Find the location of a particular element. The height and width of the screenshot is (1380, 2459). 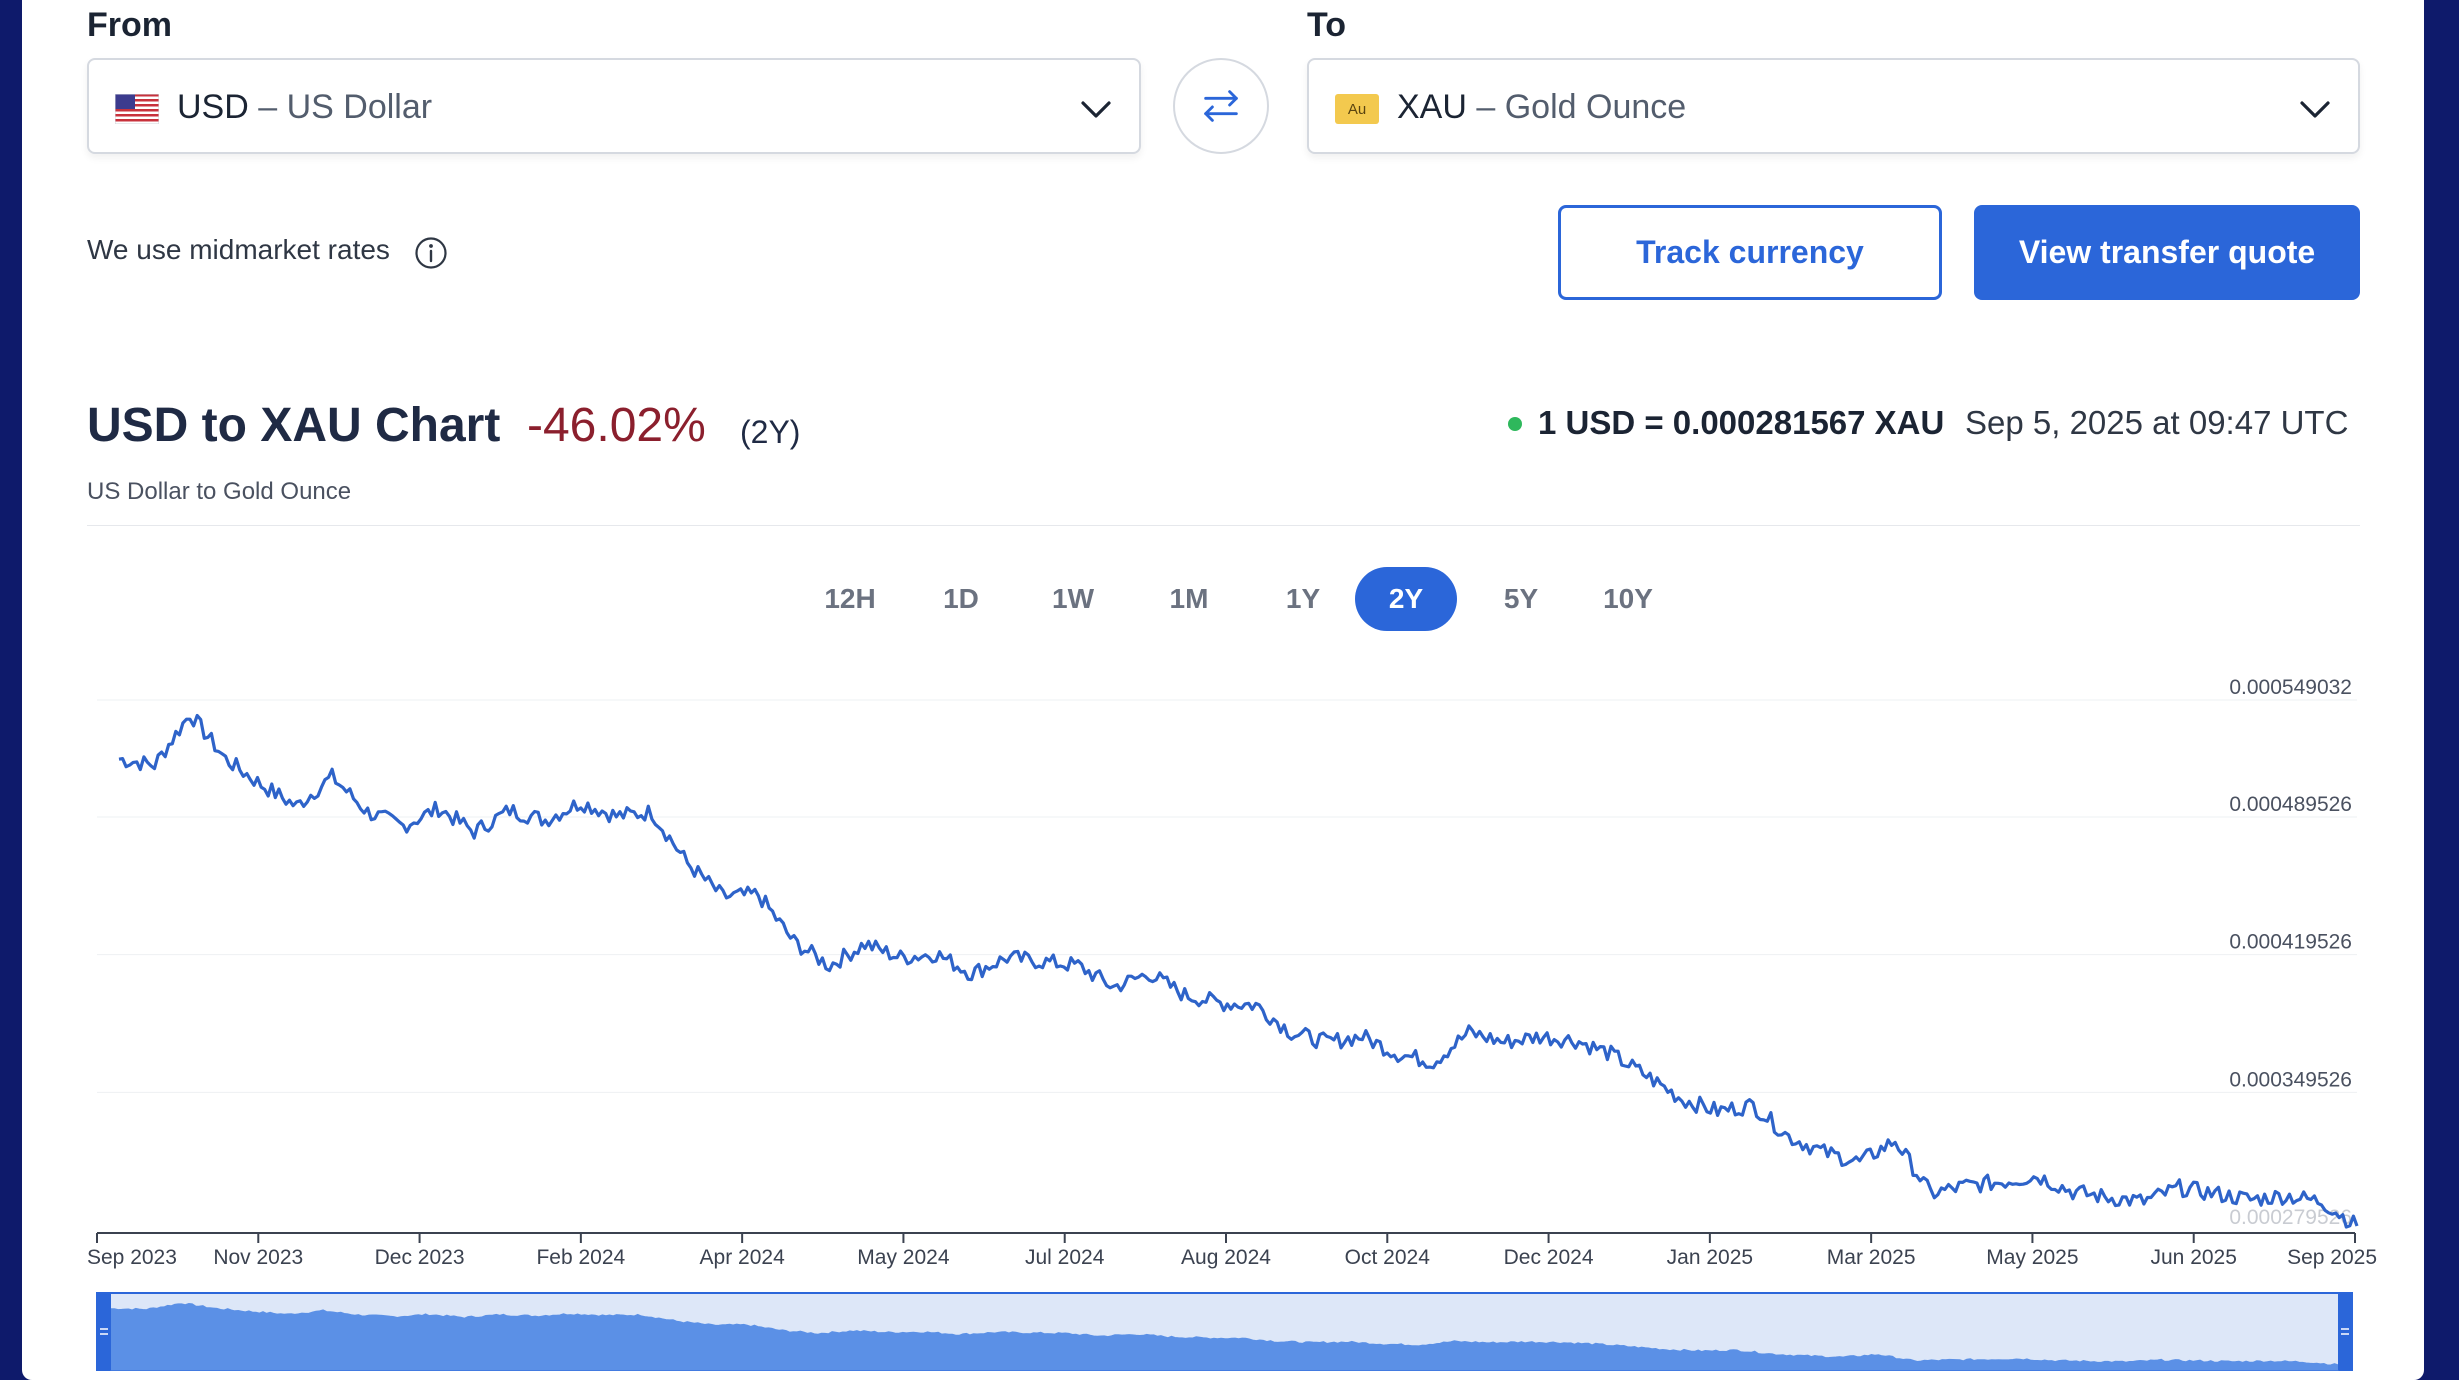

midmarket-note: We use midmarket rates is located at coordinates (238, 249).